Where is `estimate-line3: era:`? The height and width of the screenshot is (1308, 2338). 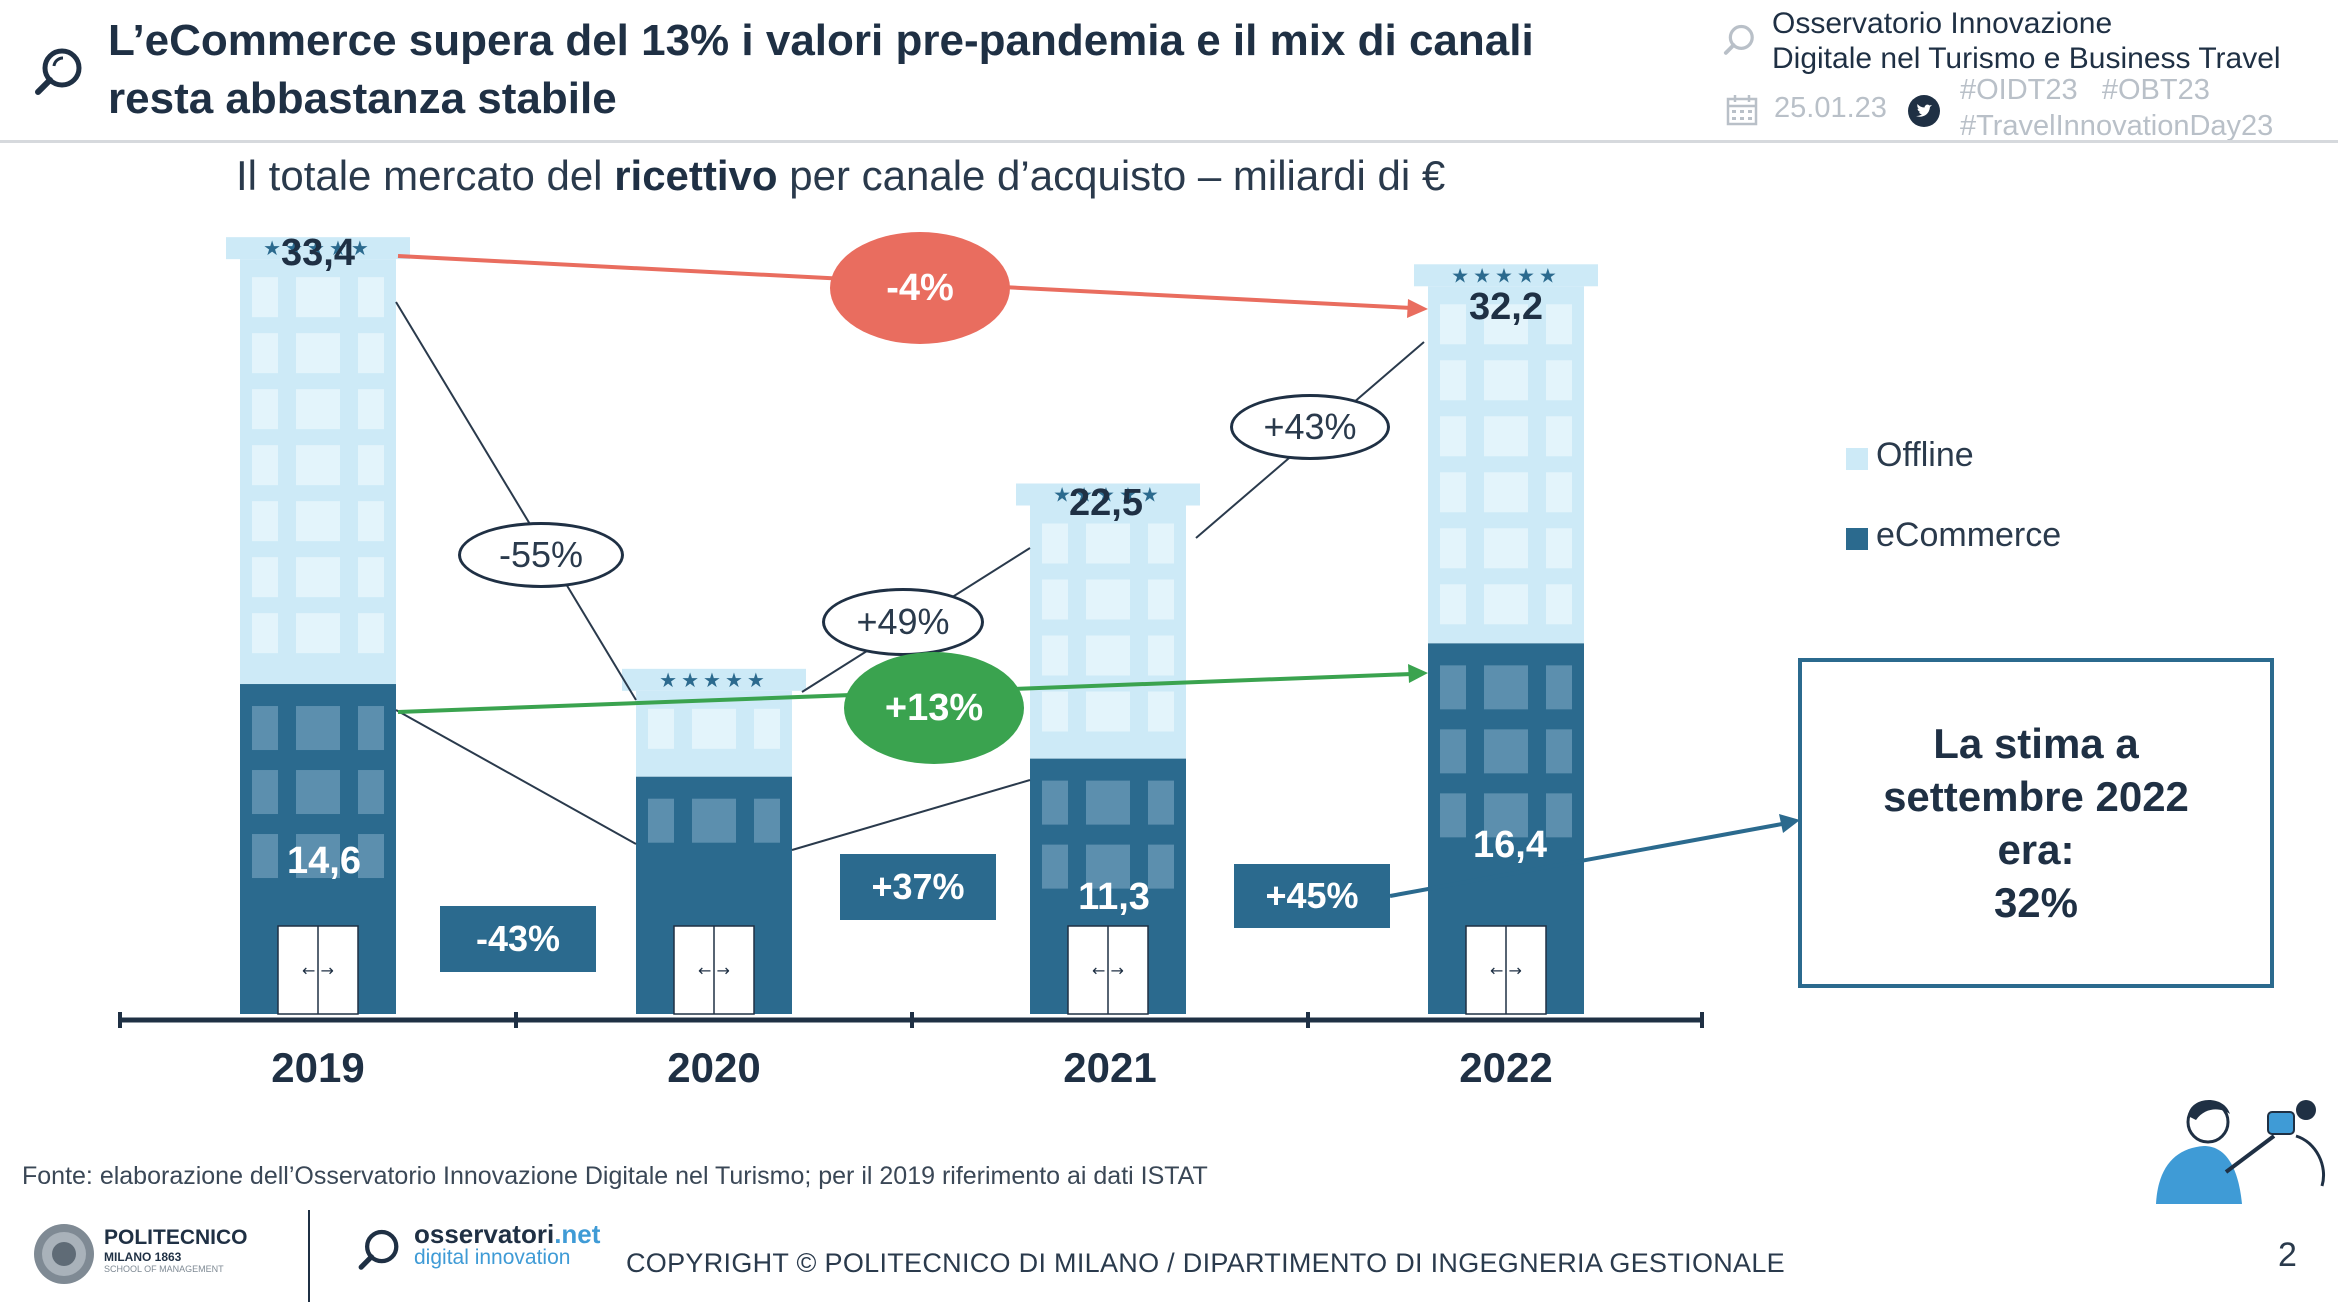 estimate-line3: era: is located at coordinates (2036, 849).